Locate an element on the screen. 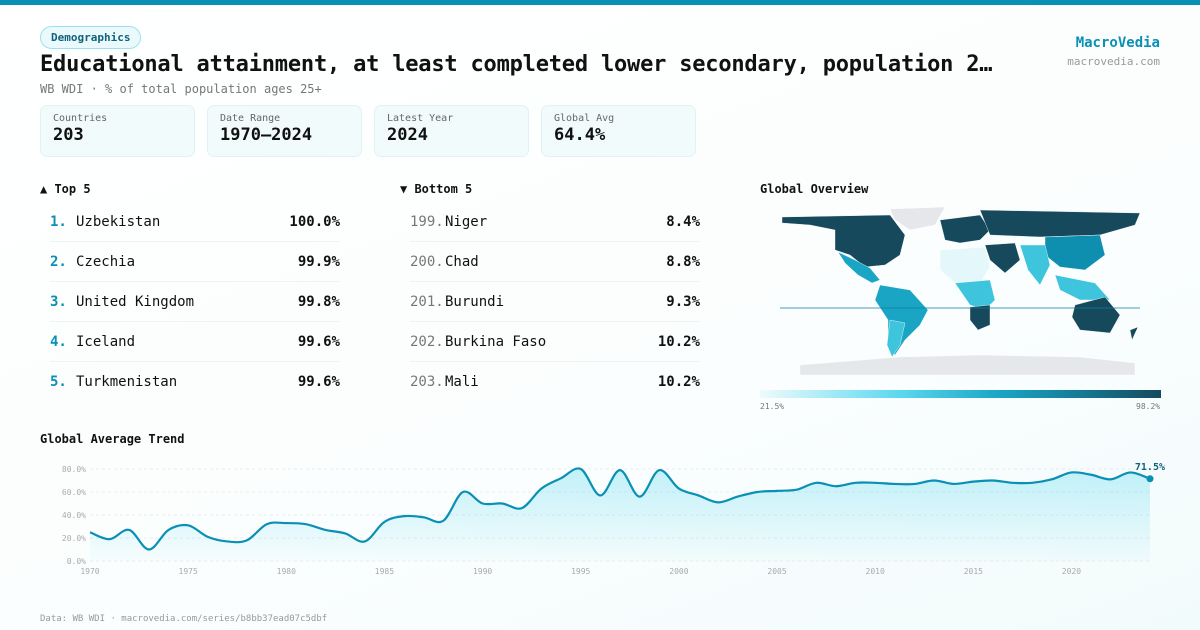  stat-label: Date Range is located at coordinates (250, 118).